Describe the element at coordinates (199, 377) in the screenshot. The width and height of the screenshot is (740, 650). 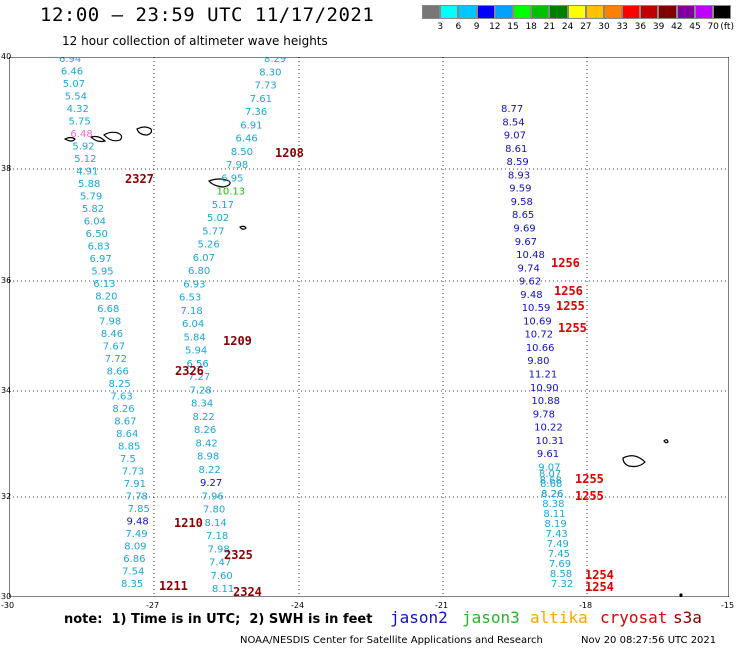
I see `wave-height-value: 7.27` at that location.